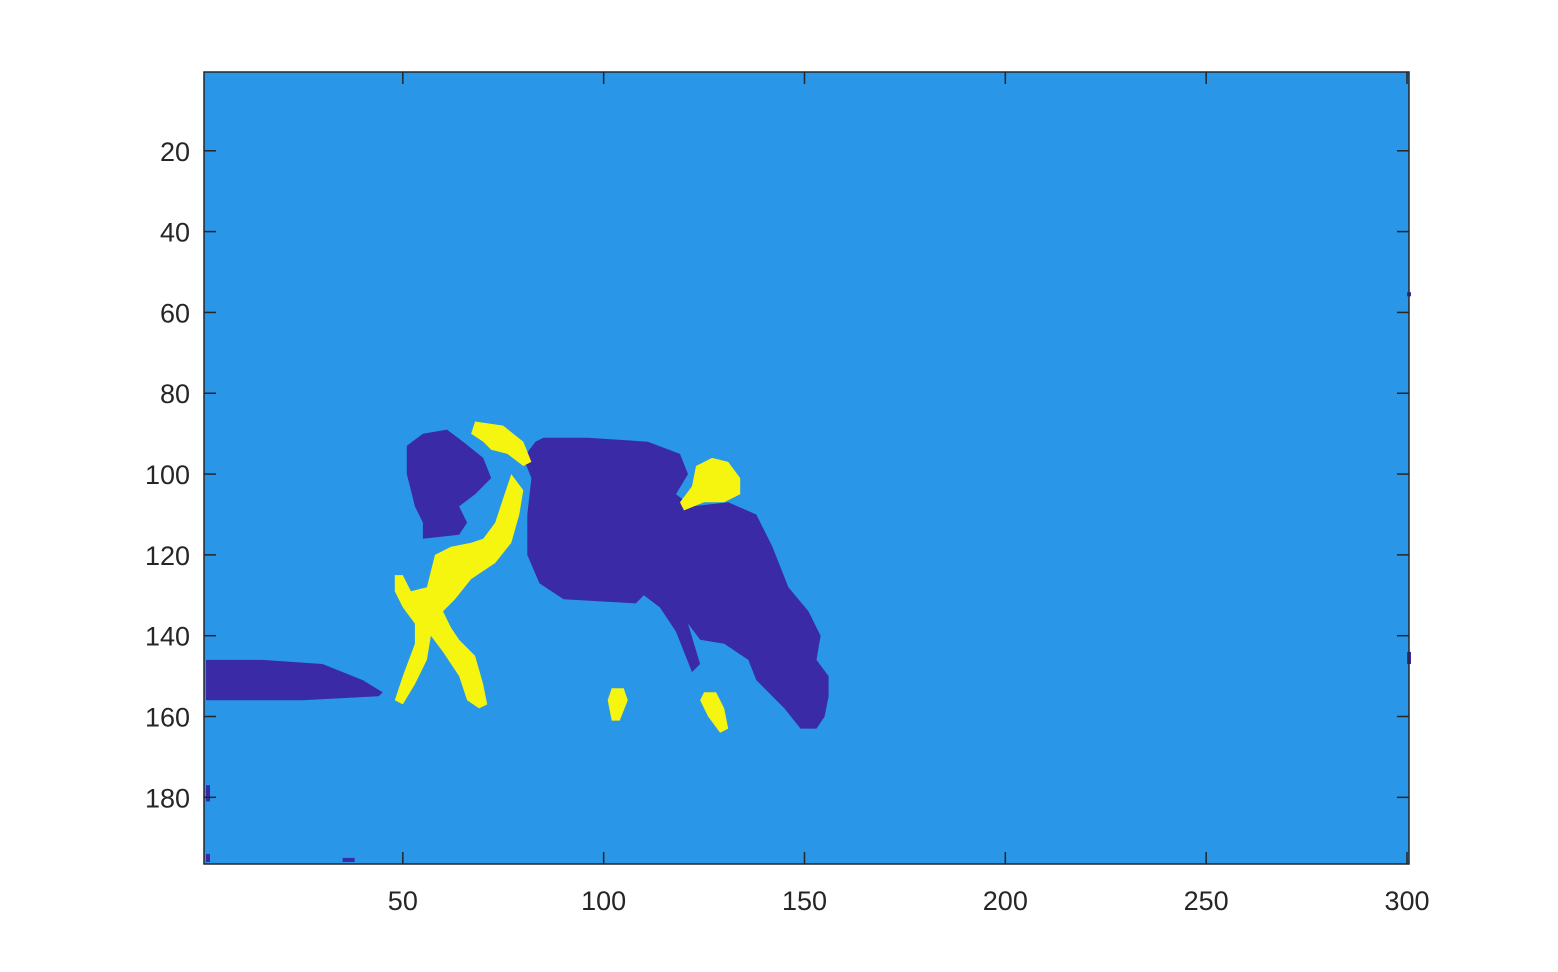 This screenshot has width=1558, height=972. I want to click on x-tick-label: 50, so click(403, 901).